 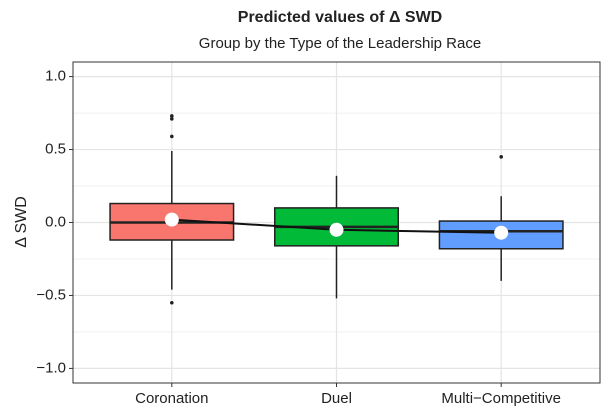 What do you see at coordinates (55, 221) in the screenshot?
I see `y-tick-label: 0.0` at bounding box center [55, 221].